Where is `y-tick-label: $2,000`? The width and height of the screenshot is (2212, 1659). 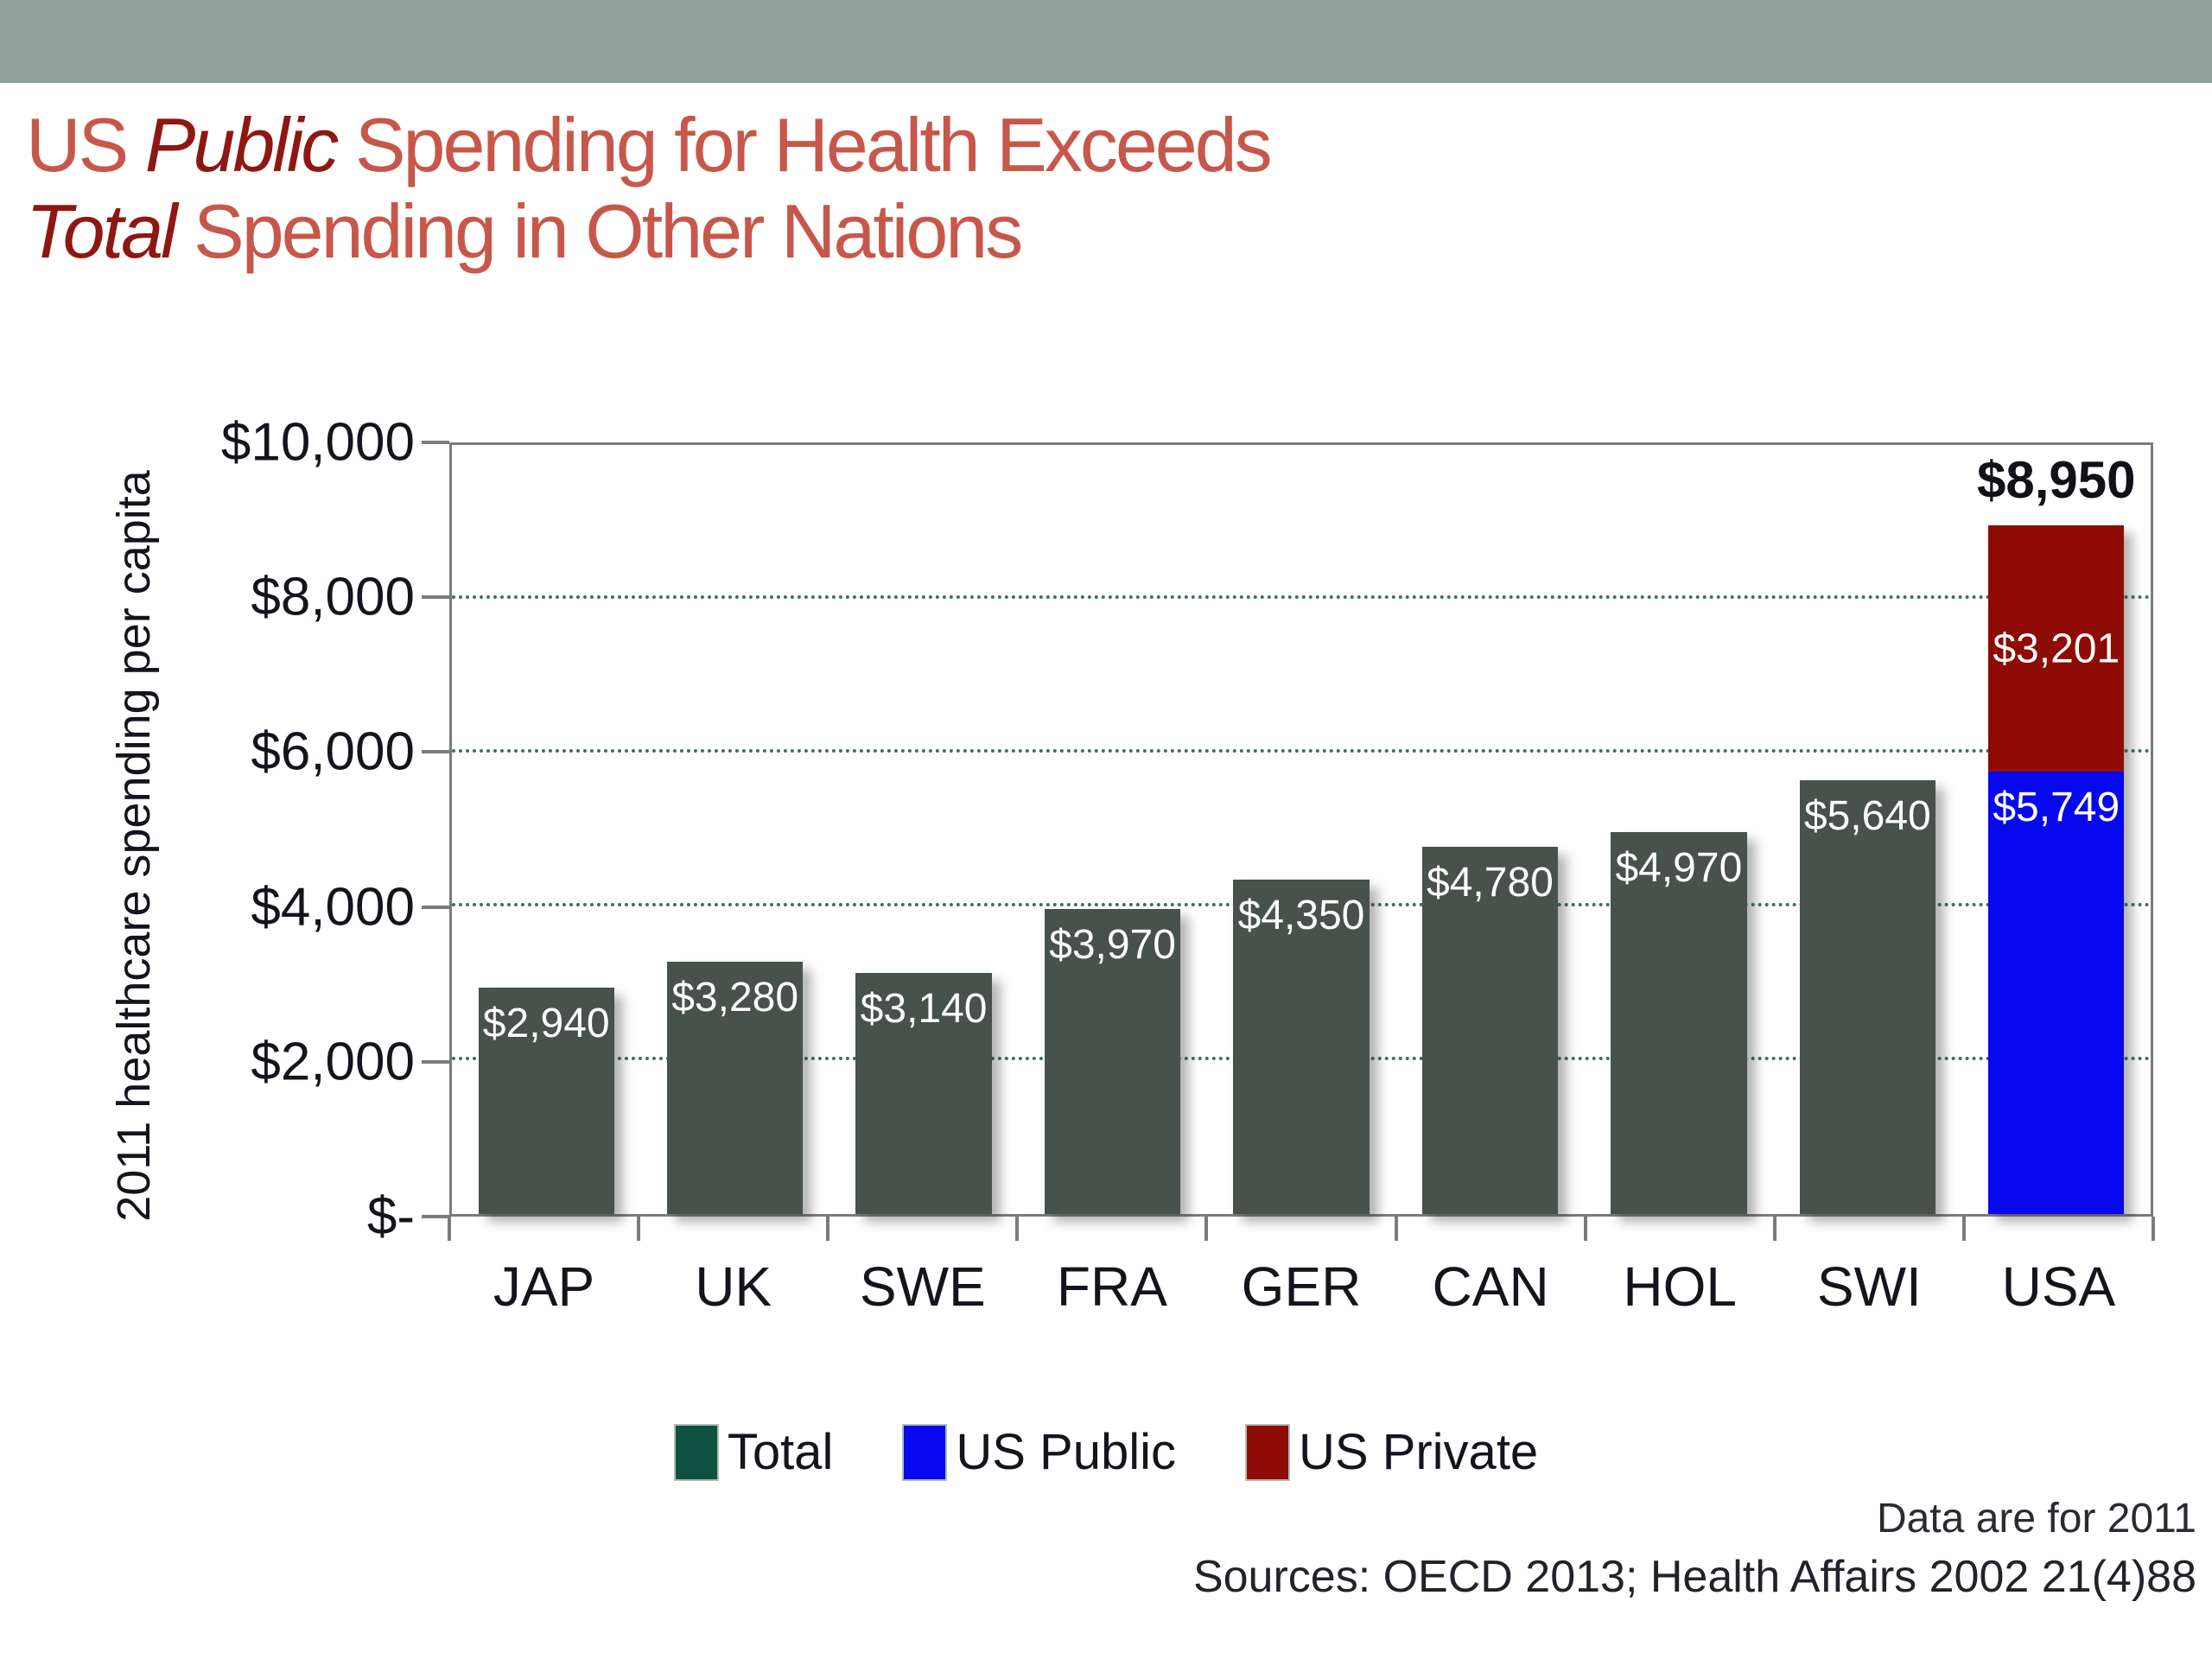
y-tick-label: $2,000 is located at coordinates (333, 1062).